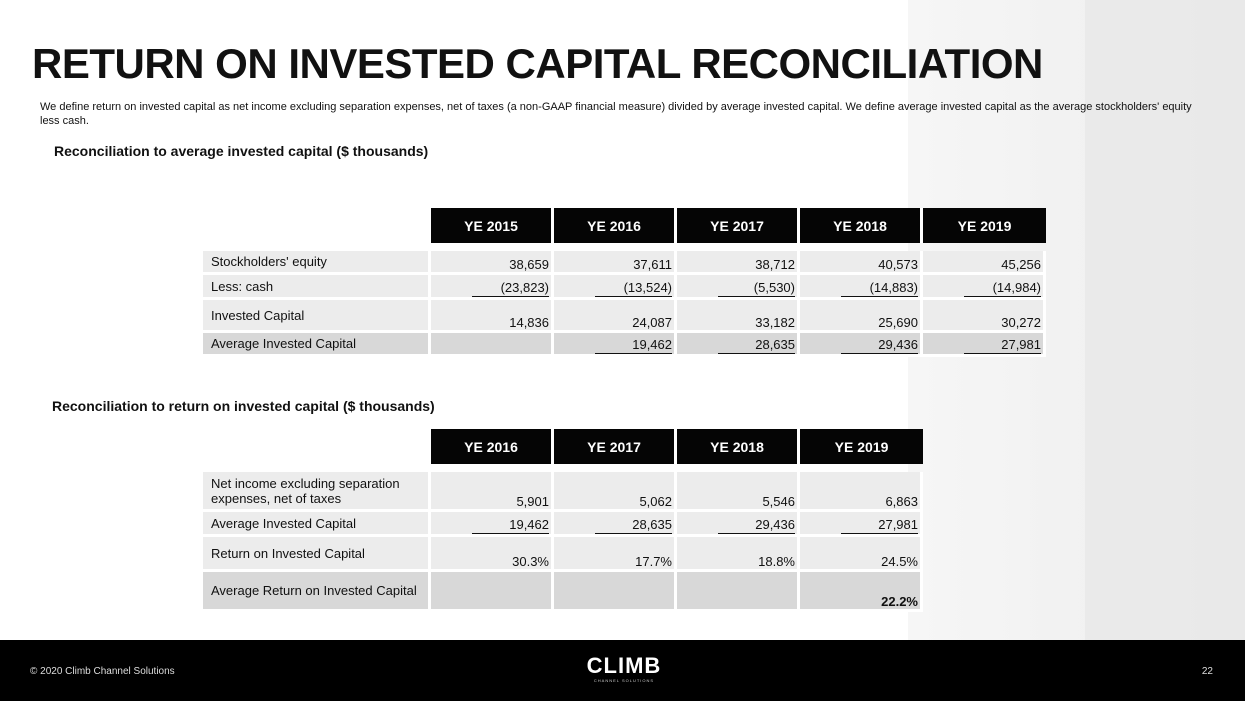 The height and width of the screenshot is (701, 1245). What do you see at coordinates (492, 554) in the screenshot?
I see `cell-value: 30.3%` at bounding box center [492, 554].